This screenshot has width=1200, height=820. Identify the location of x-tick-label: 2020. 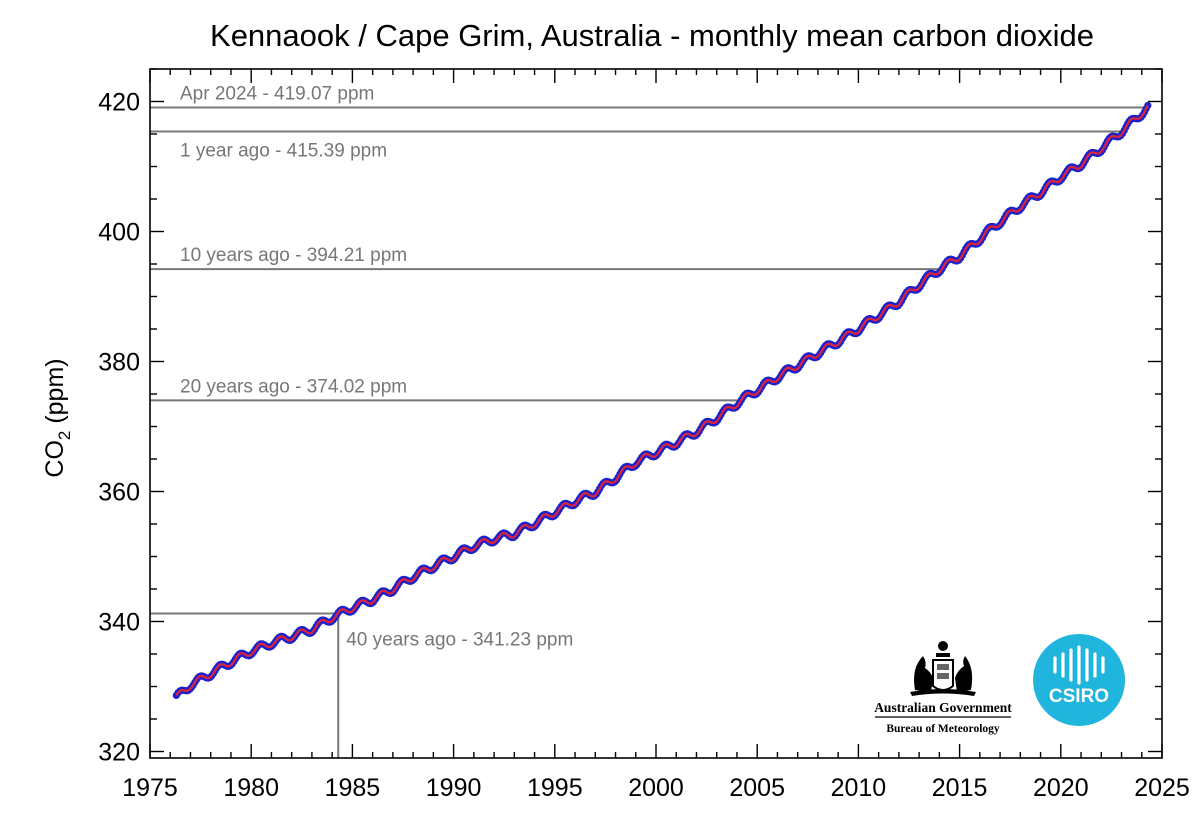
(1061, 788).